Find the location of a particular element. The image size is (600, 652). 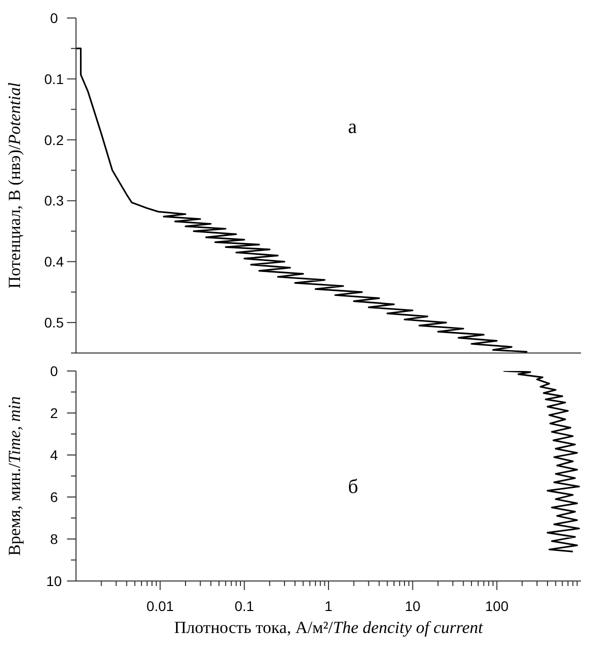

x-tick-label: 0.01 is located at coordinates (160, 606).